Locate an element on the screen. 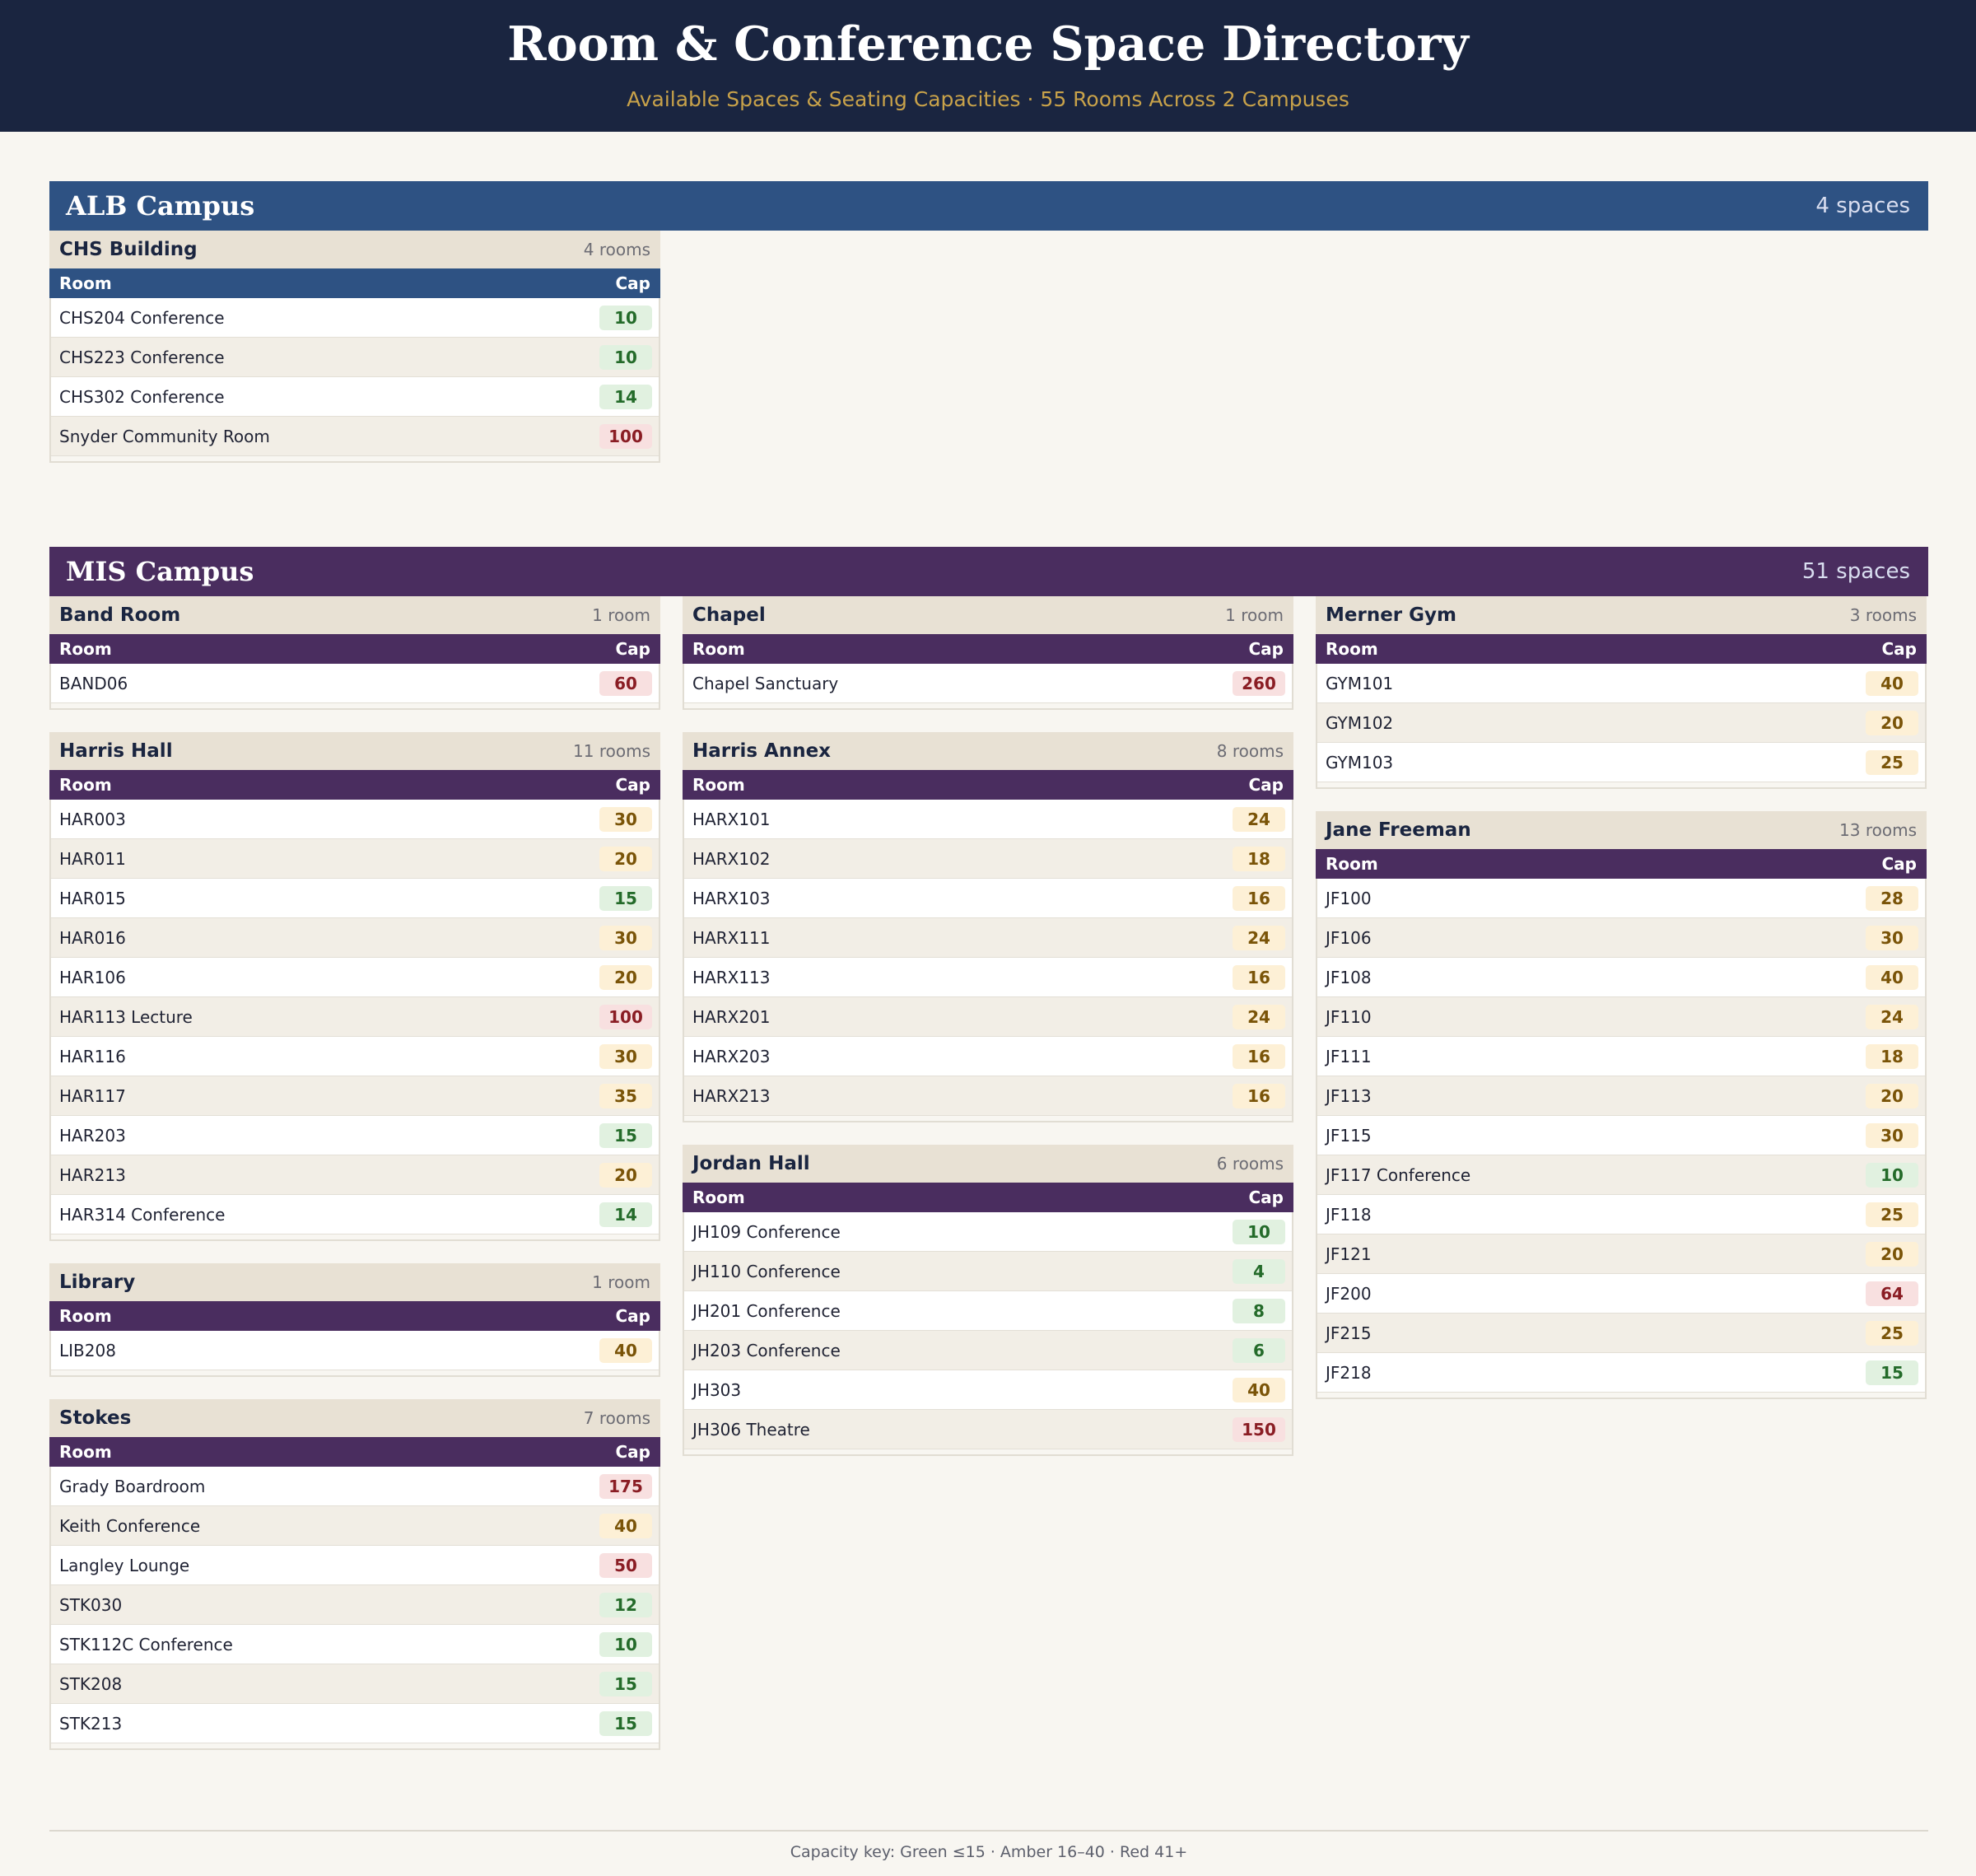  room-list: Chapel Sanctuary 260 is located at coordinates (988, 686).